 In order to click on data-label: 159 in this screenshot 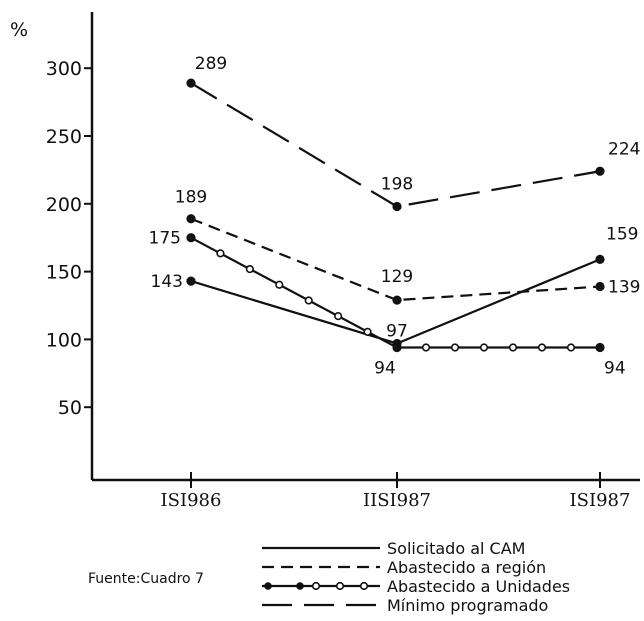, I will do `click(622, 234)`.